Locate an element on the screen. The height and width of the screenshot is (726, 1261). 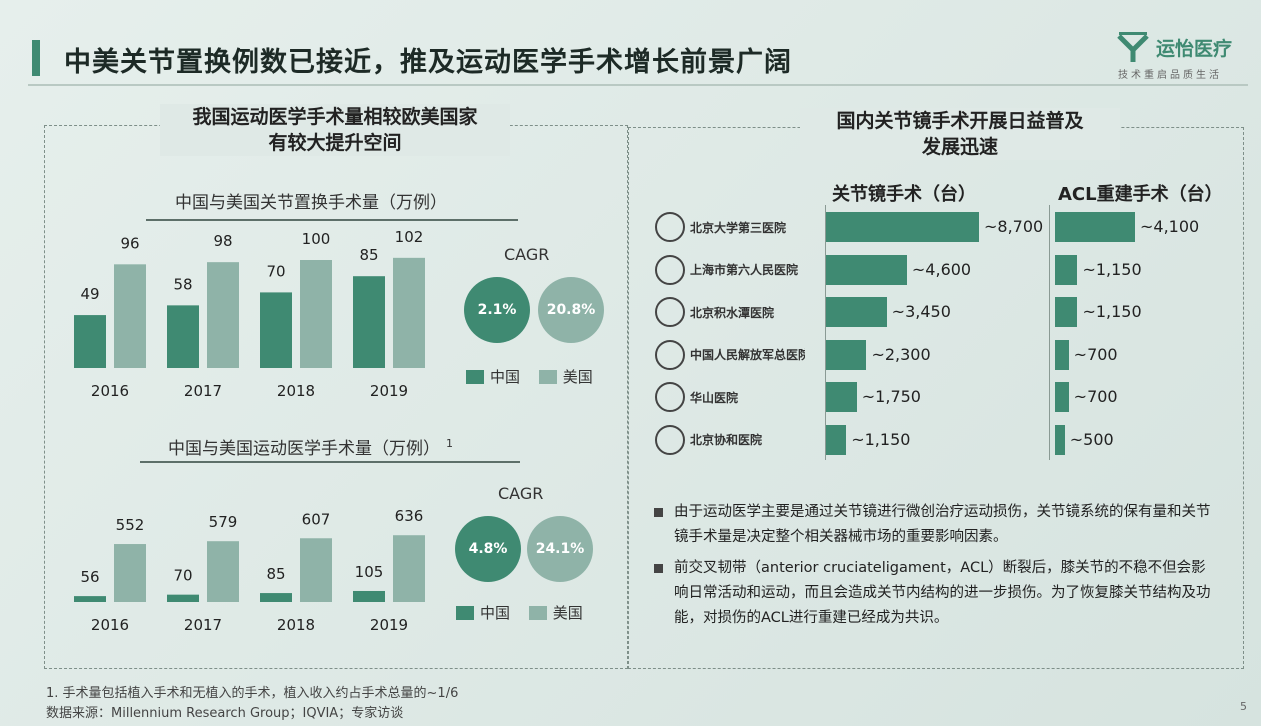
bar-value-label: 105 is located at coordinates (369, 572).